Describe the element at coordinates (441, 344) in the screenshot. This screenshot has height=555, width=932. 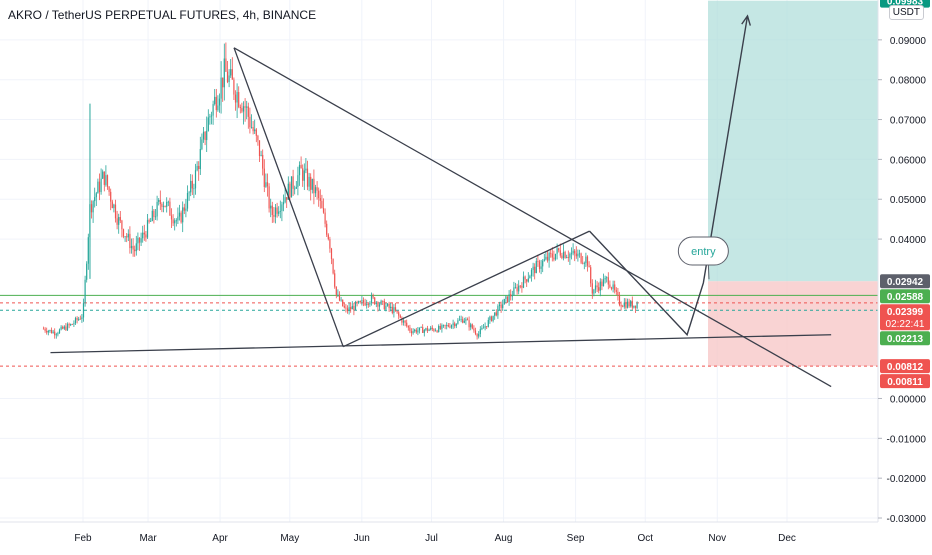
I see `lower-trendline` at that location.